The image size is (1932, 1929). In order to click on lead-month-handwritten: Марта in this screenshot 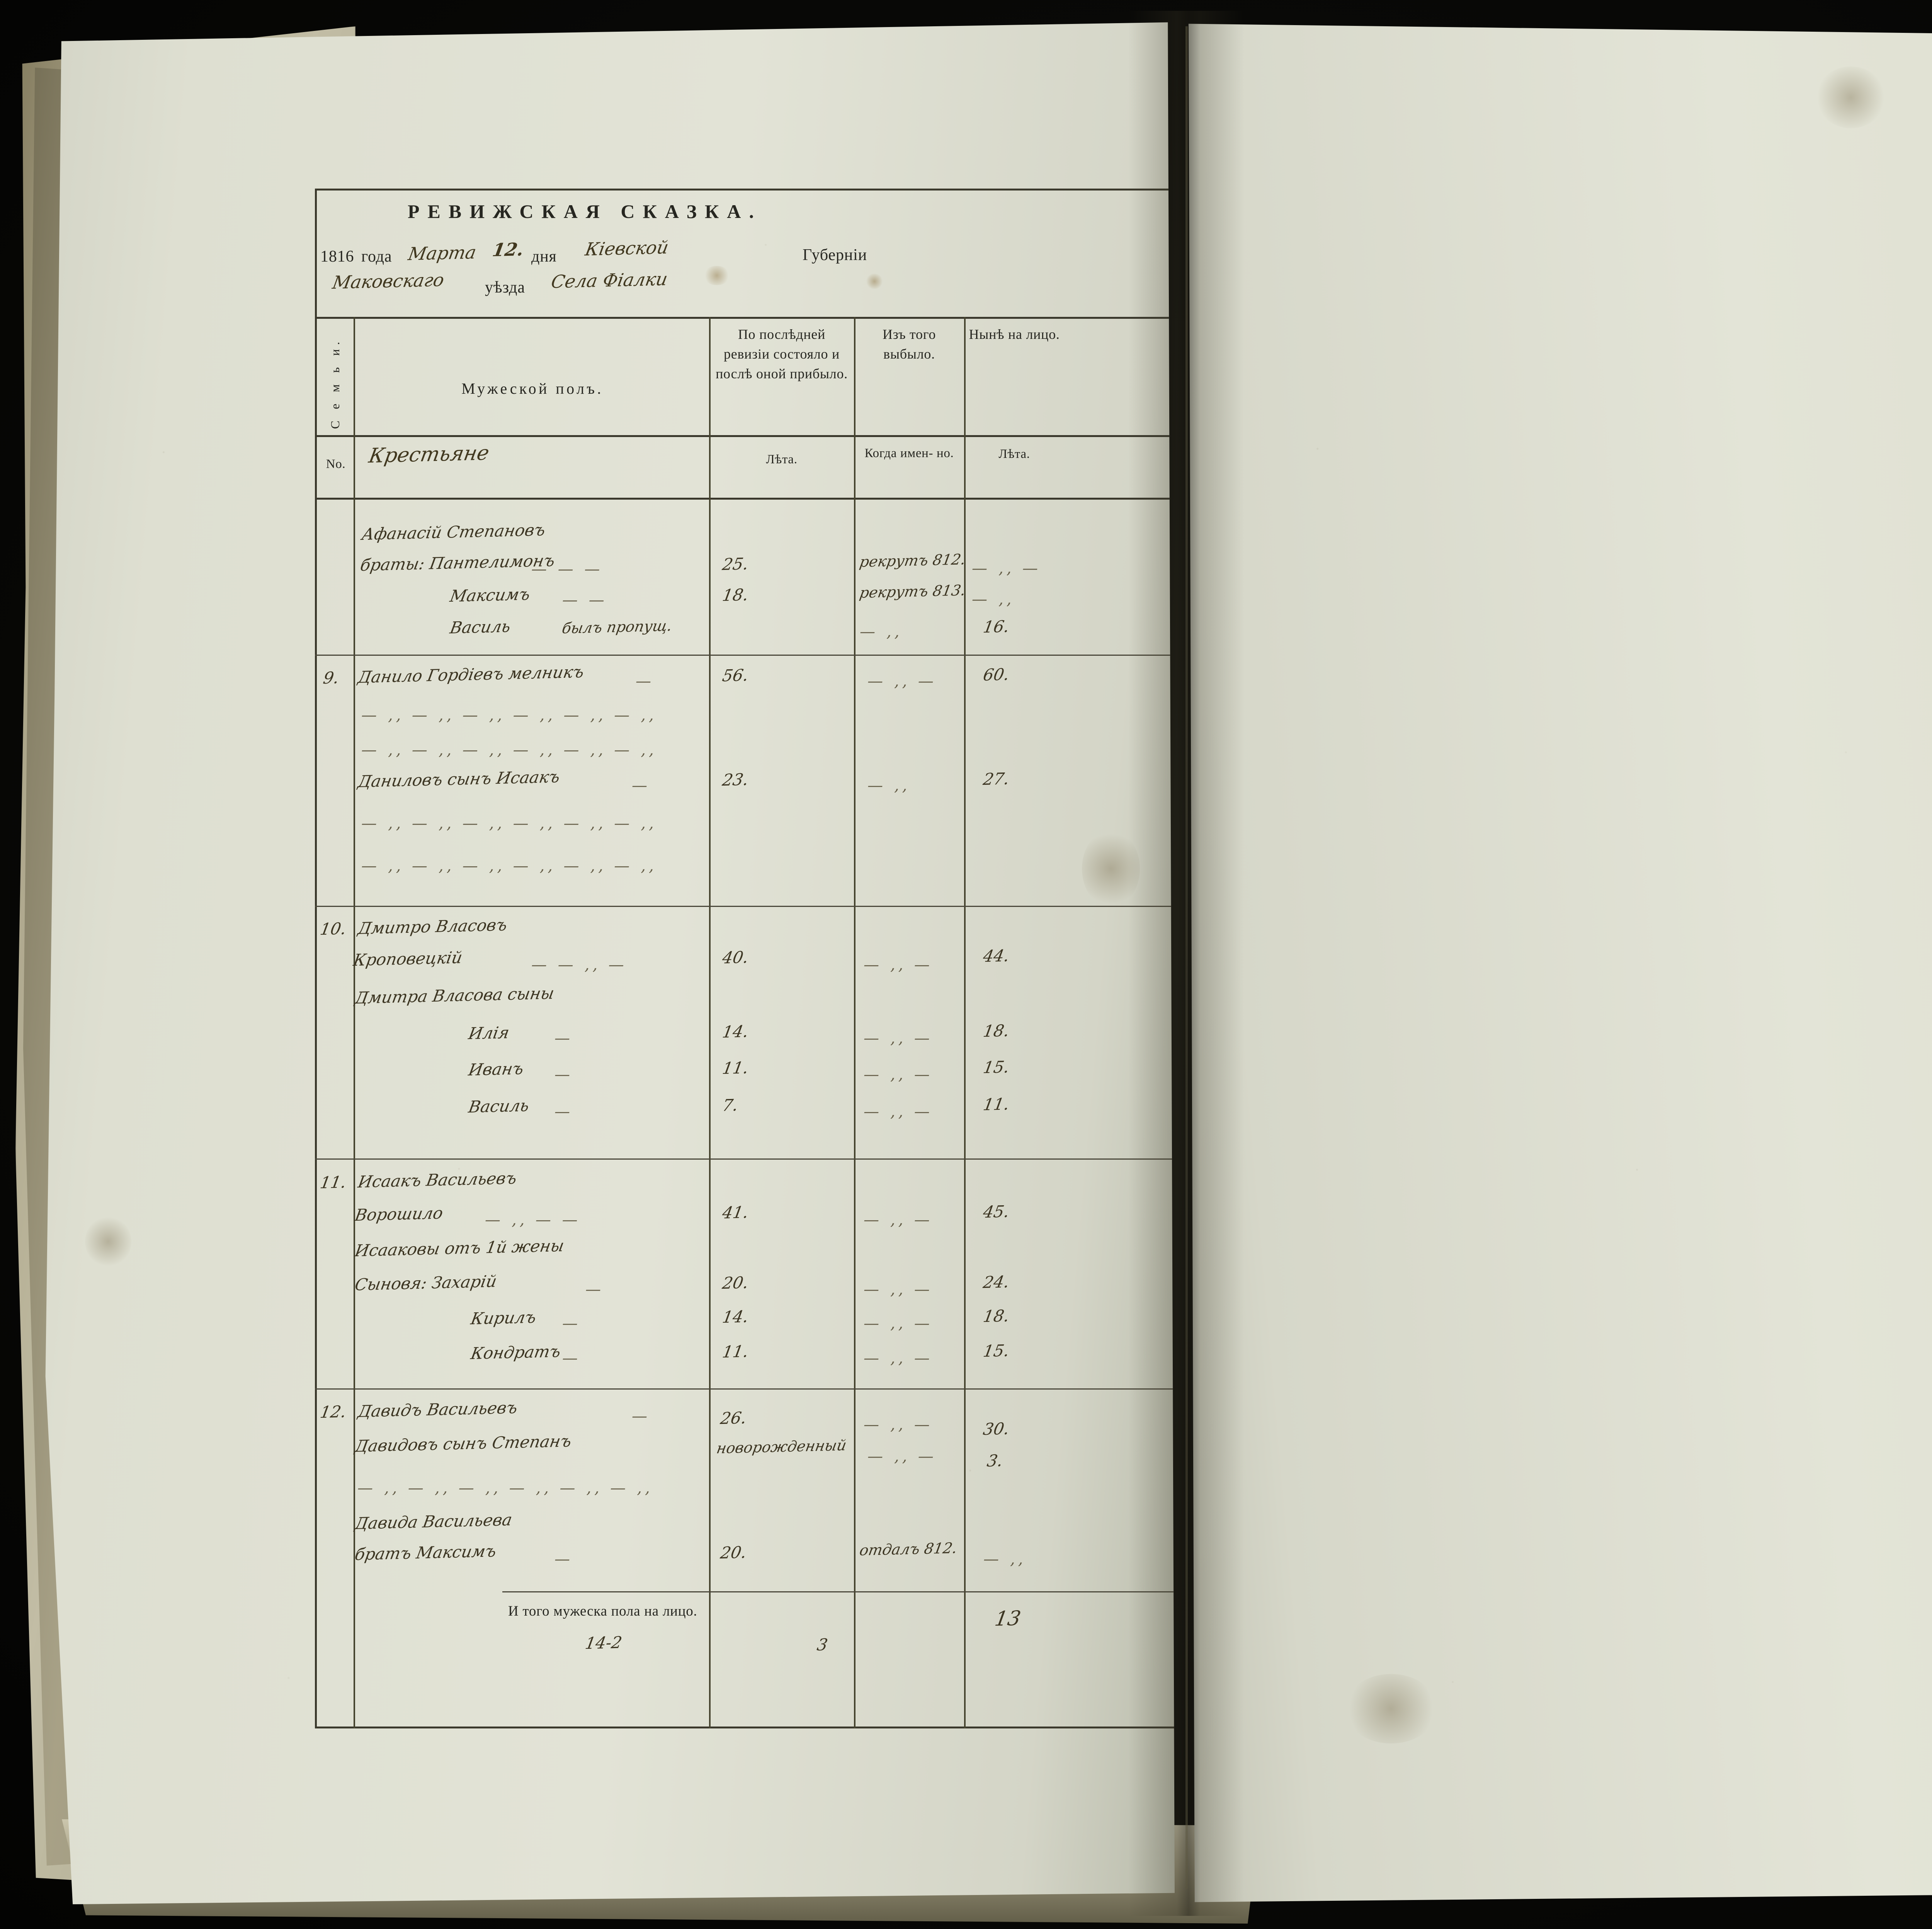, I will do `click(442, 253)`.